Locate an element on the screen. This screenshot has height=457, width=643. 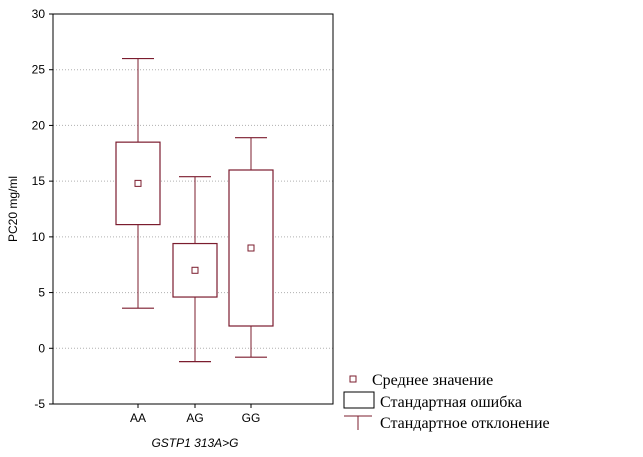
legend-se-label: Стандартная ошибка is located at coordinates (451, 402).